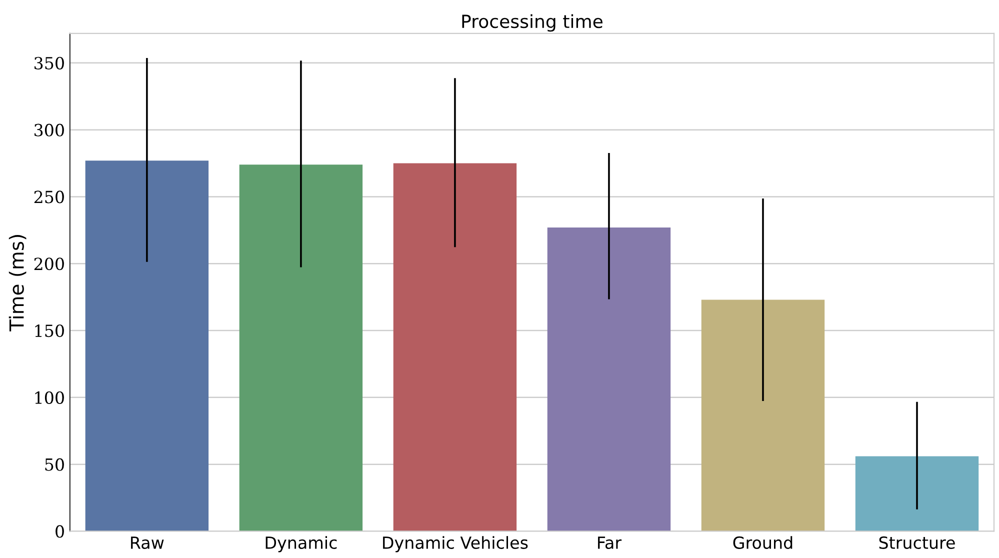  I want to click on x-tick-label: Dynamic Vehicles, so click(455, 544).